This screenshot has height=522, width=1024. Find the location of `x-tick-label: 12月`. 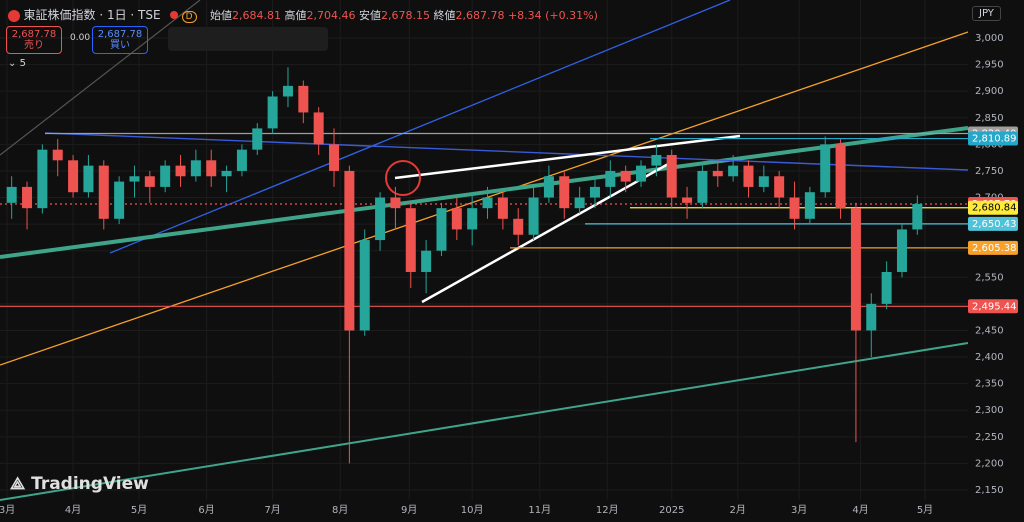

x-tick-label: 12月 is located at coordinates (607, 510).